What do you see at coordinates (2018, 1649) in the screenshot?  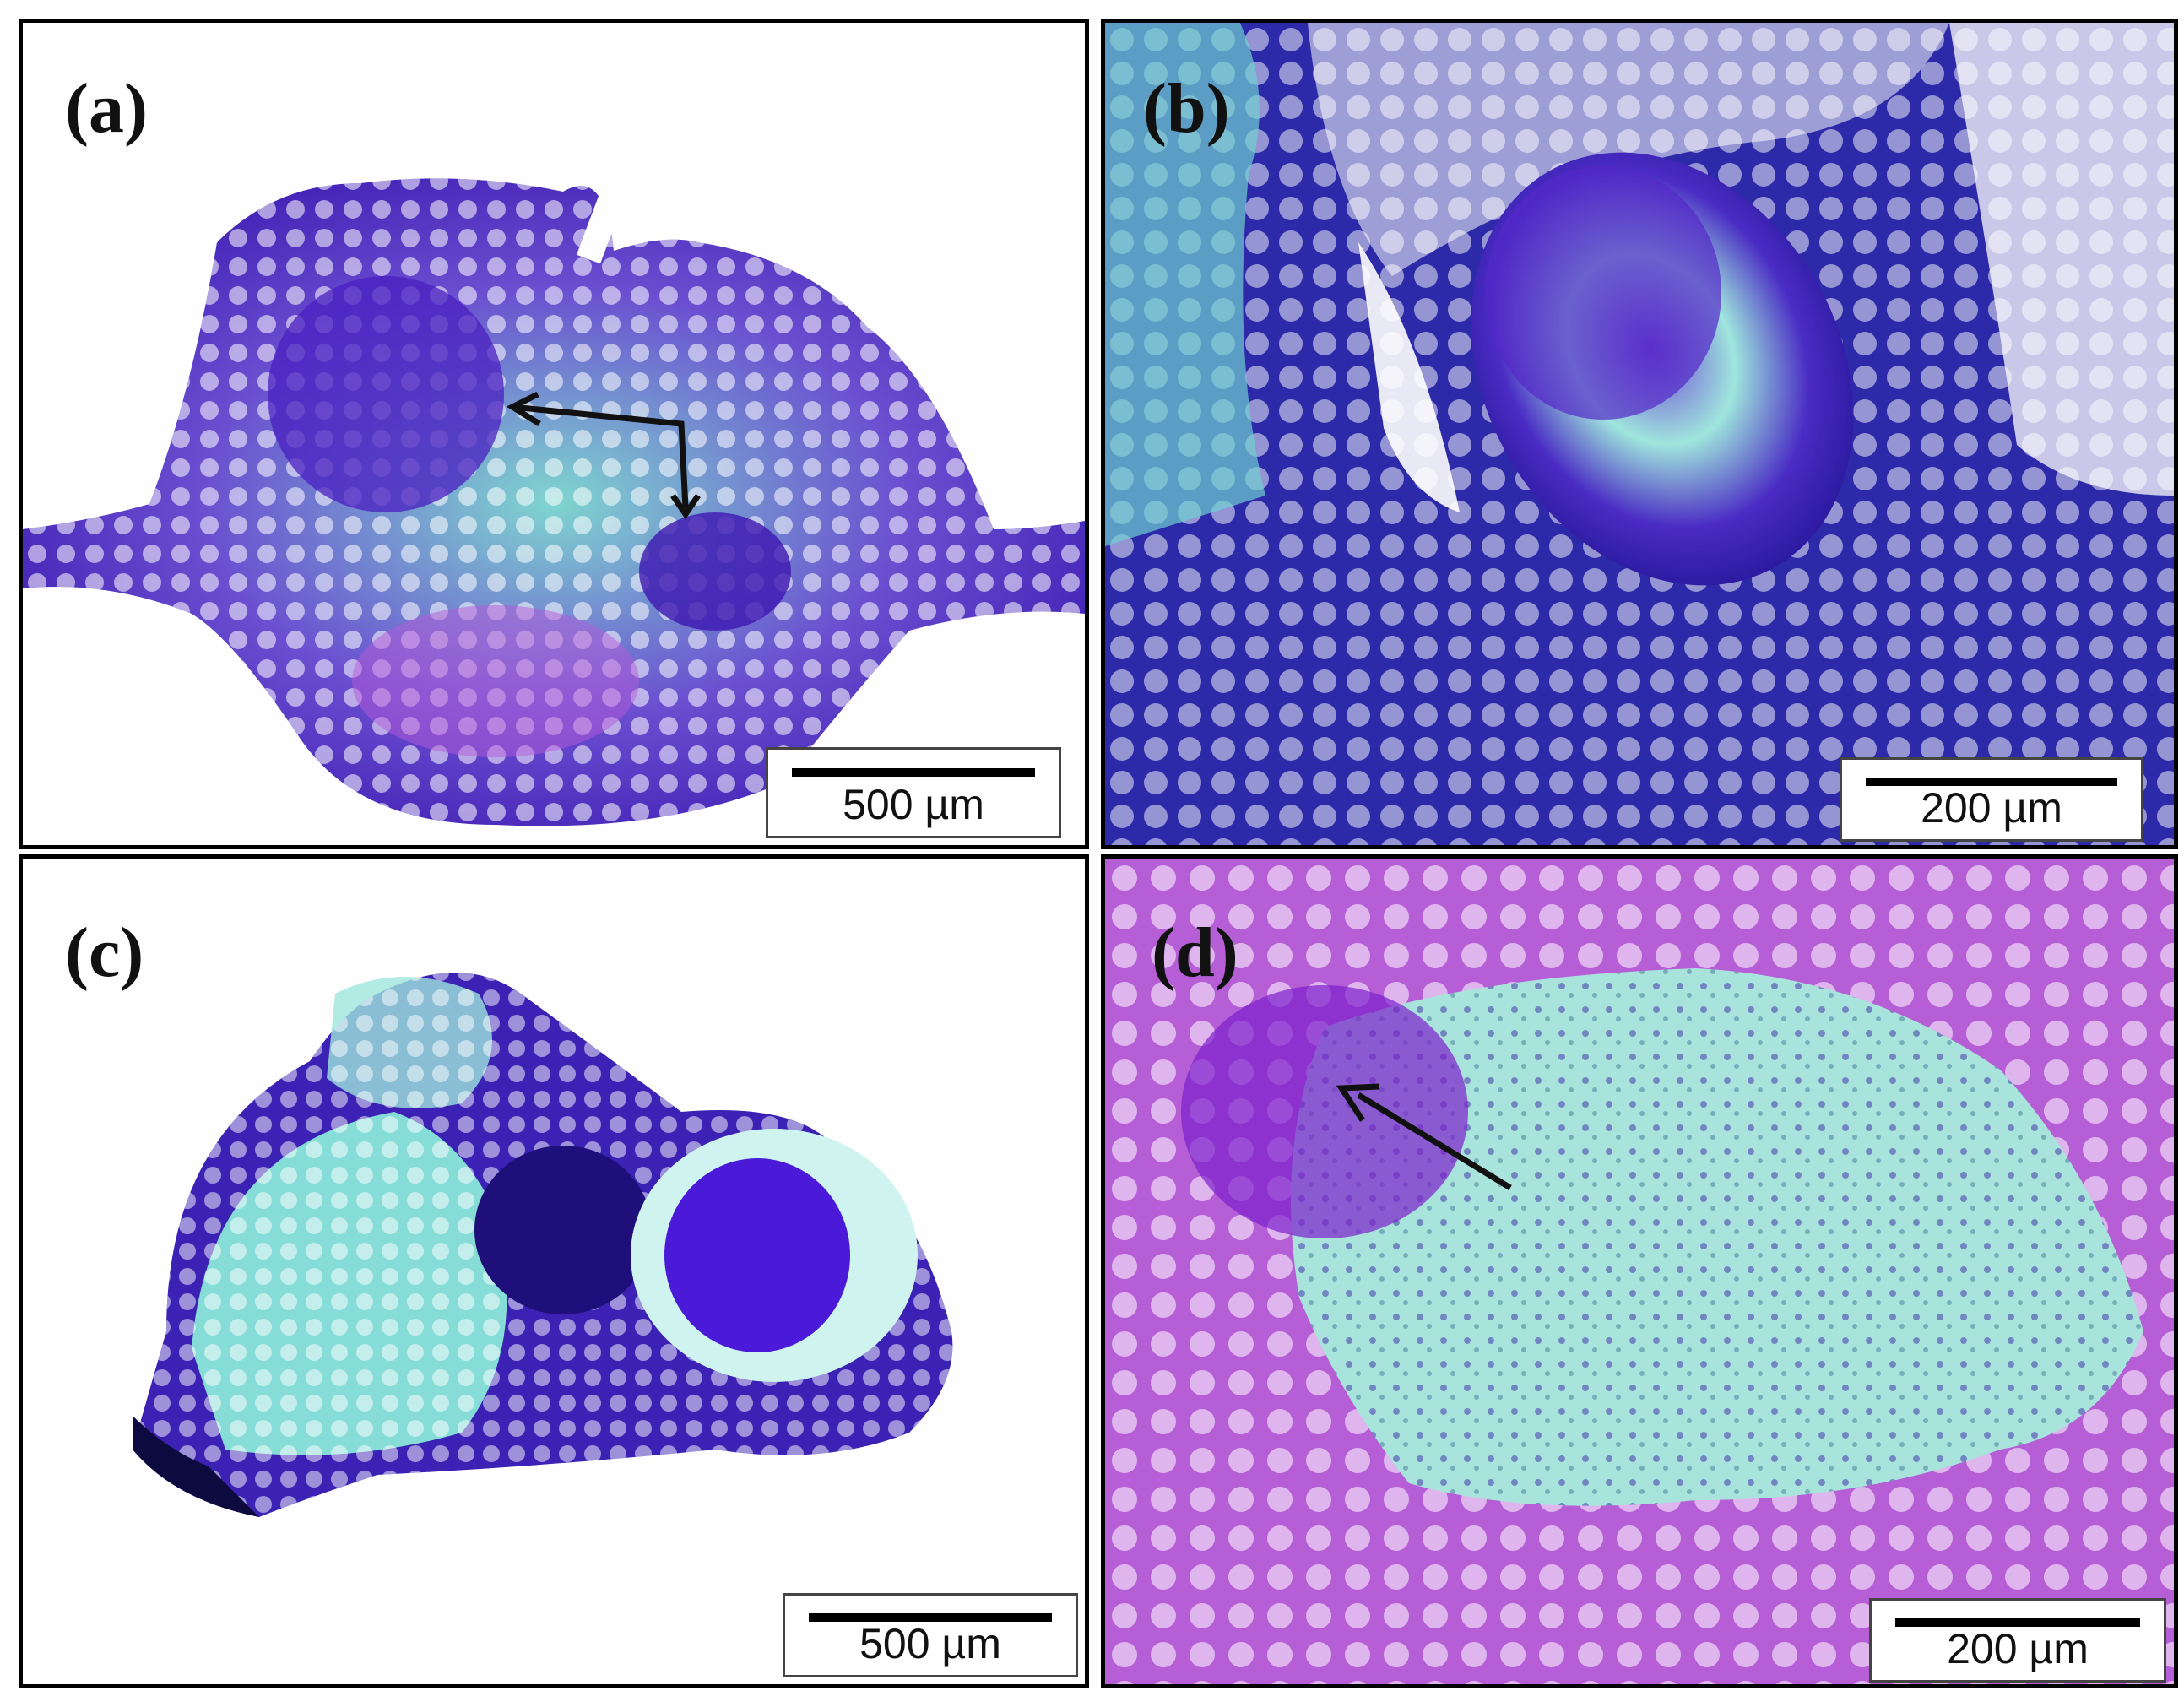 I see `scale-bar-label-d: 200 µm` at bounding box center [2018, 1649].